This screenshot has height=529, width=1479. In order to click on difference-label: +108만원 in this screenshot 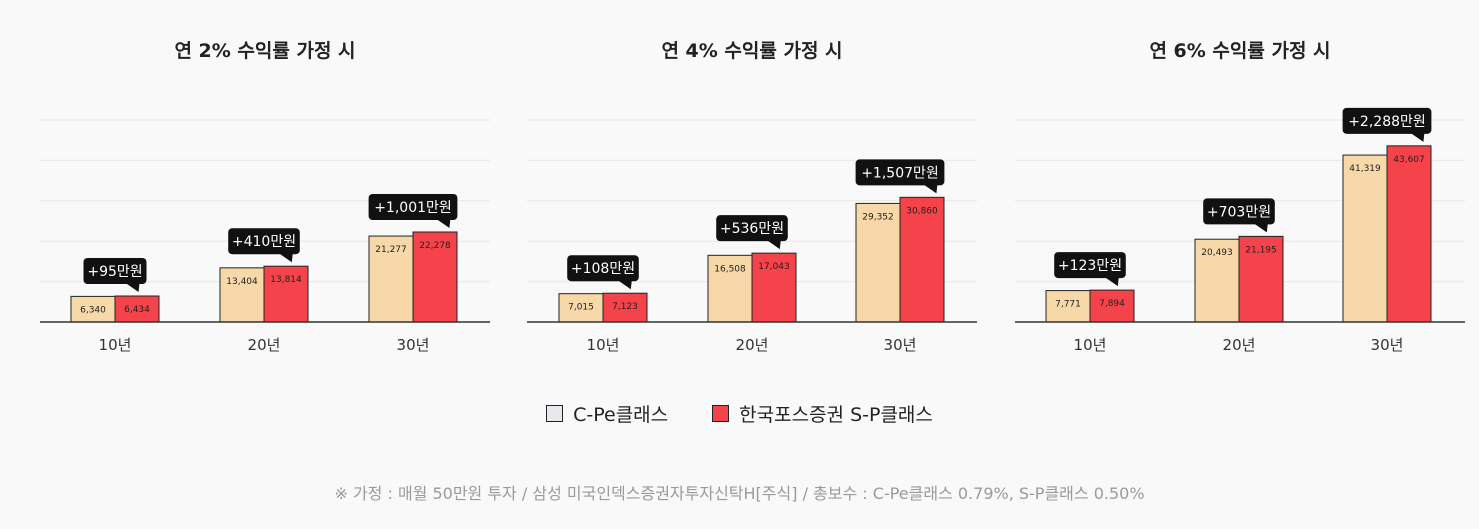, I will do `click(603, 269)`.